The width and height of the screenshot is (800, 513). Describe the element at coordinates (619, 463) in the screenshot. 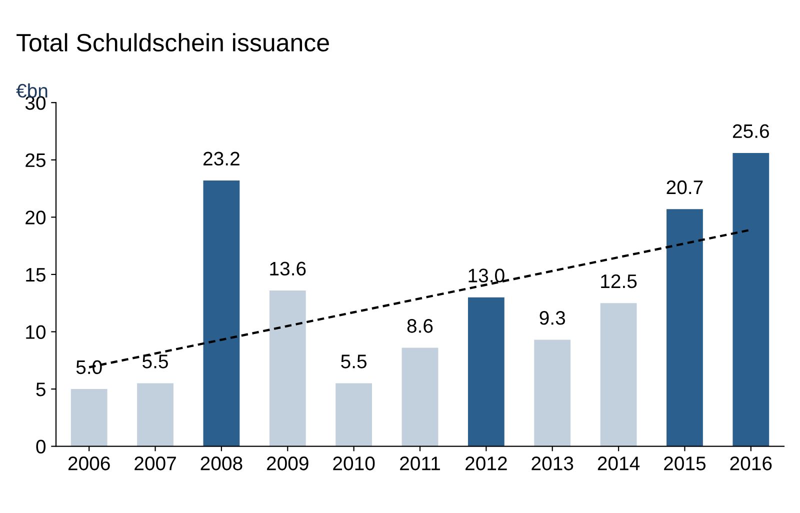

I see `x-tick-label: 2014` at that location.